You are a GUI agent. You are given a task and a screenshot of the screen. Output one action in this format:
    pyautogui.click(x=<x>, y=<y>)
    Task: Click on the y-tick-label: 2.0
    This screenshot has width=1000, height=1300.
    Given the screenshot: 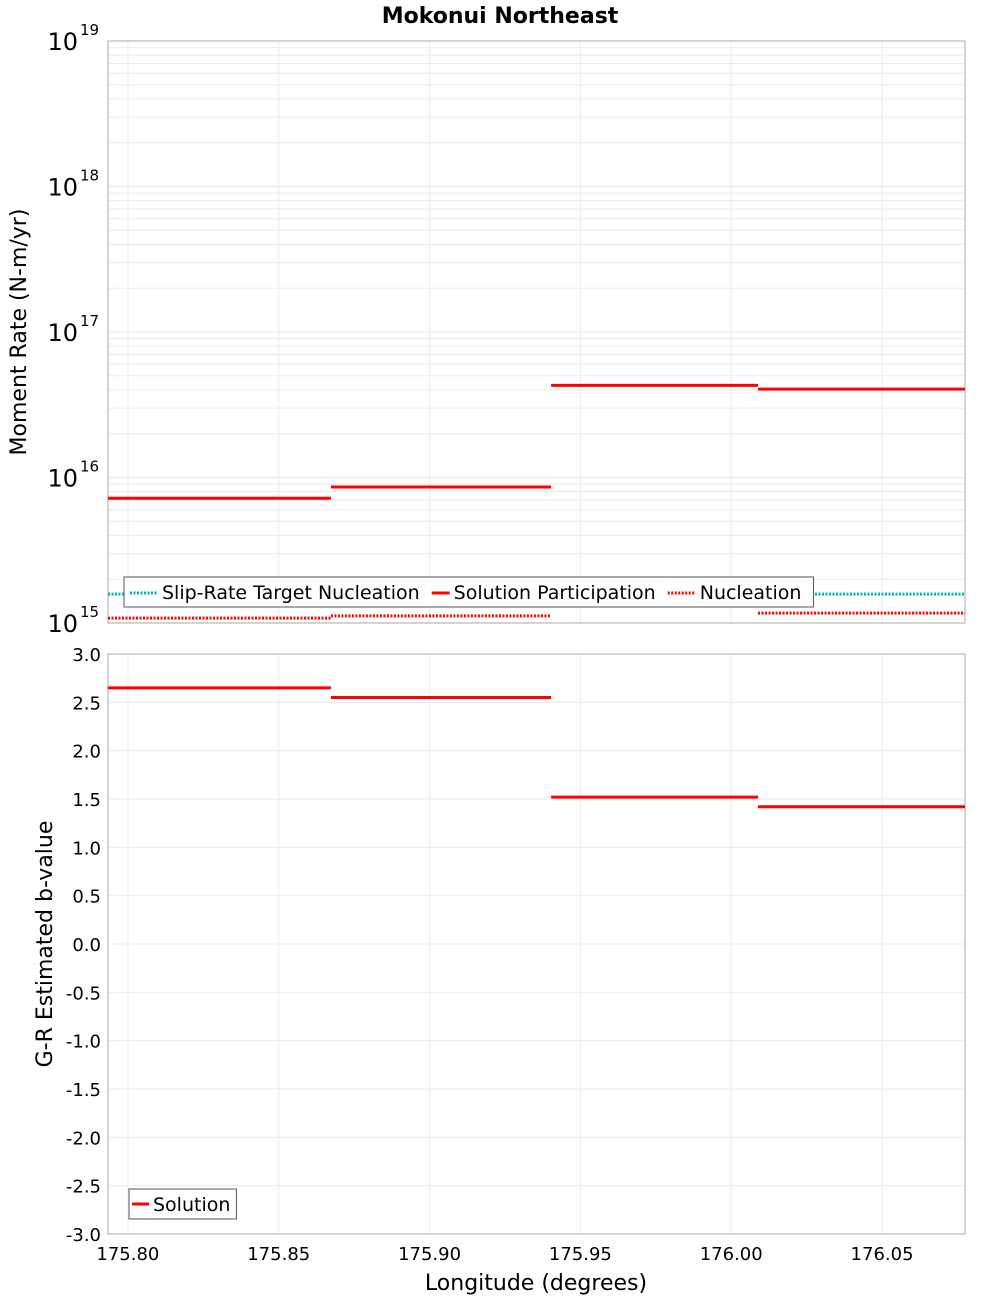 What is the action you would take?
    pyautogui.click(x=86, y=752)
    